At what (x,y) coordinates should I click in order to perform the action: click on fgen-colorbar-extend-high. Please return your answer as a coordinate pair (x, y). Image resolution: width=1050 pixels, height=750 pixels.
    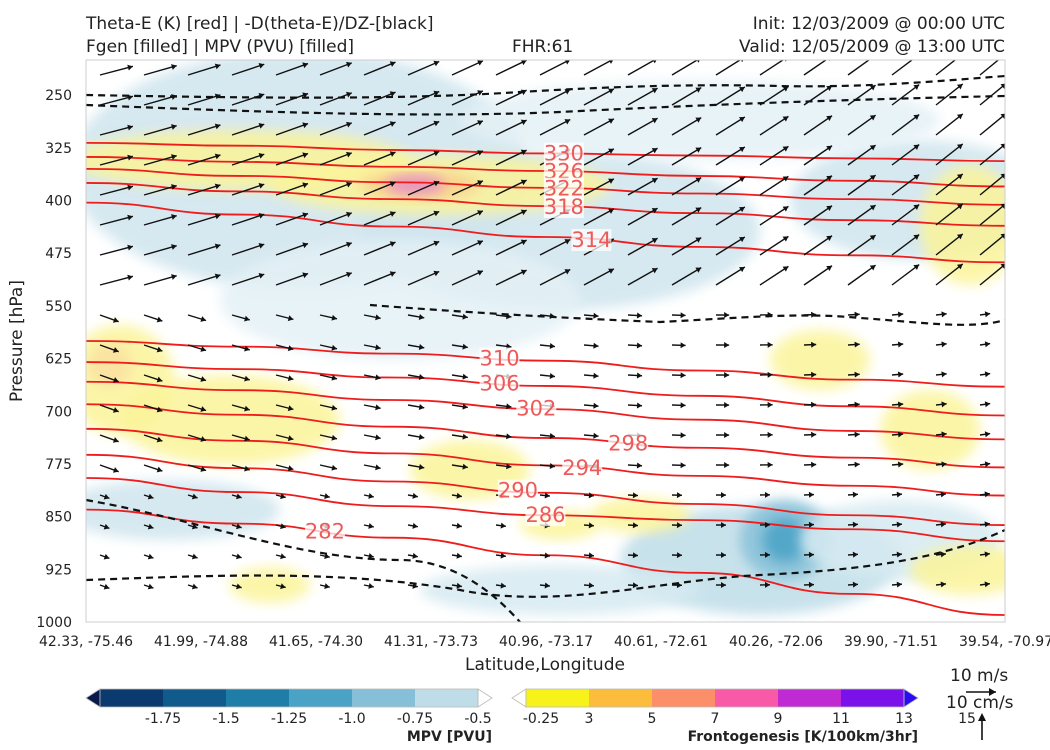
    Looking at the image, I should click on (911, 698).